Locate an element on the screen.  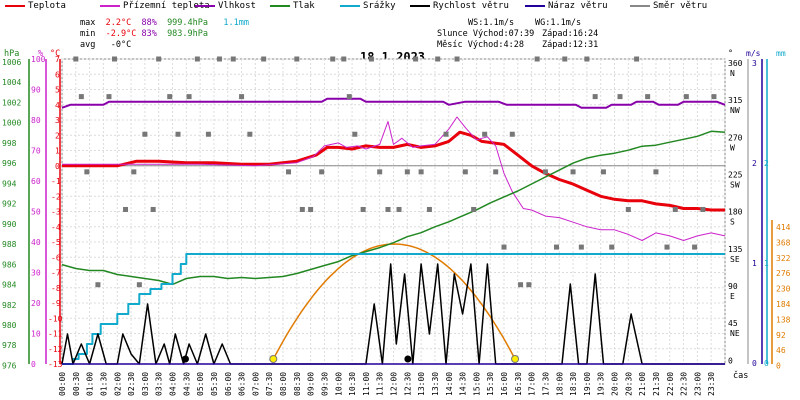
axis-time-tick: 03:30 is located at coordinates (159, 384).